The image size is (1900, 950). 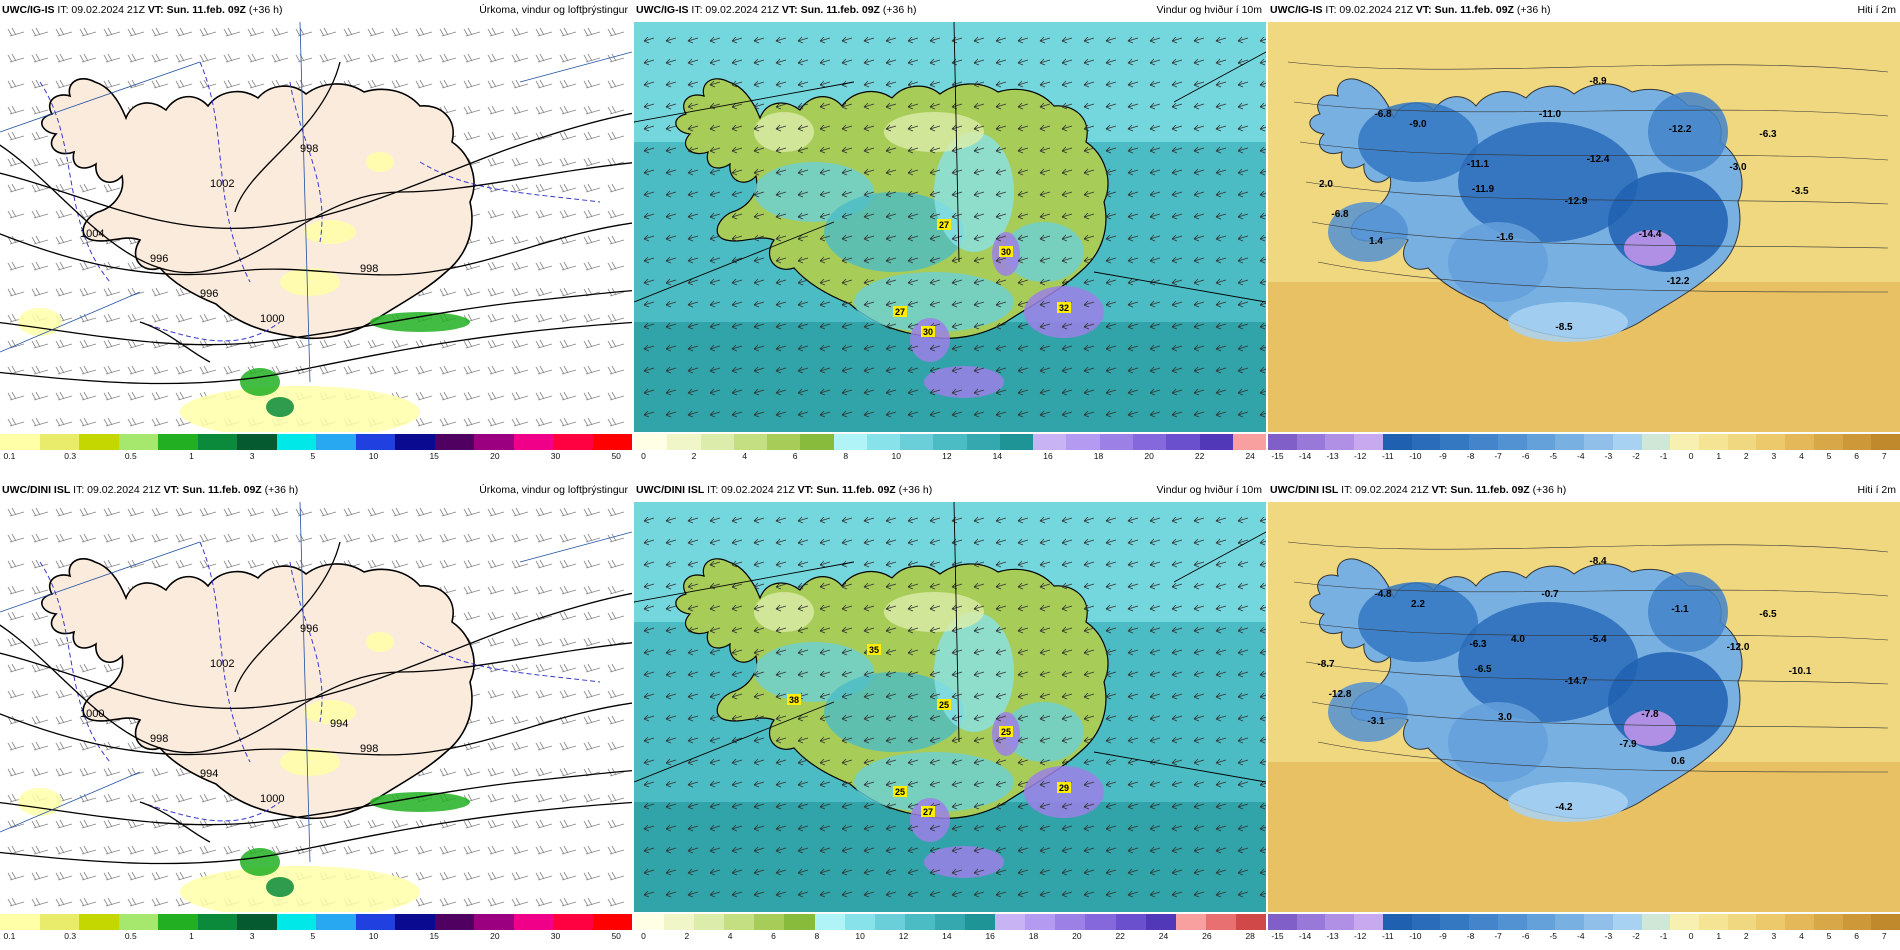 What do you see at coordinates (1483, 669) in the screenshot?
I see `temperature-label: -6.5` at bounding box center [1483, 669].